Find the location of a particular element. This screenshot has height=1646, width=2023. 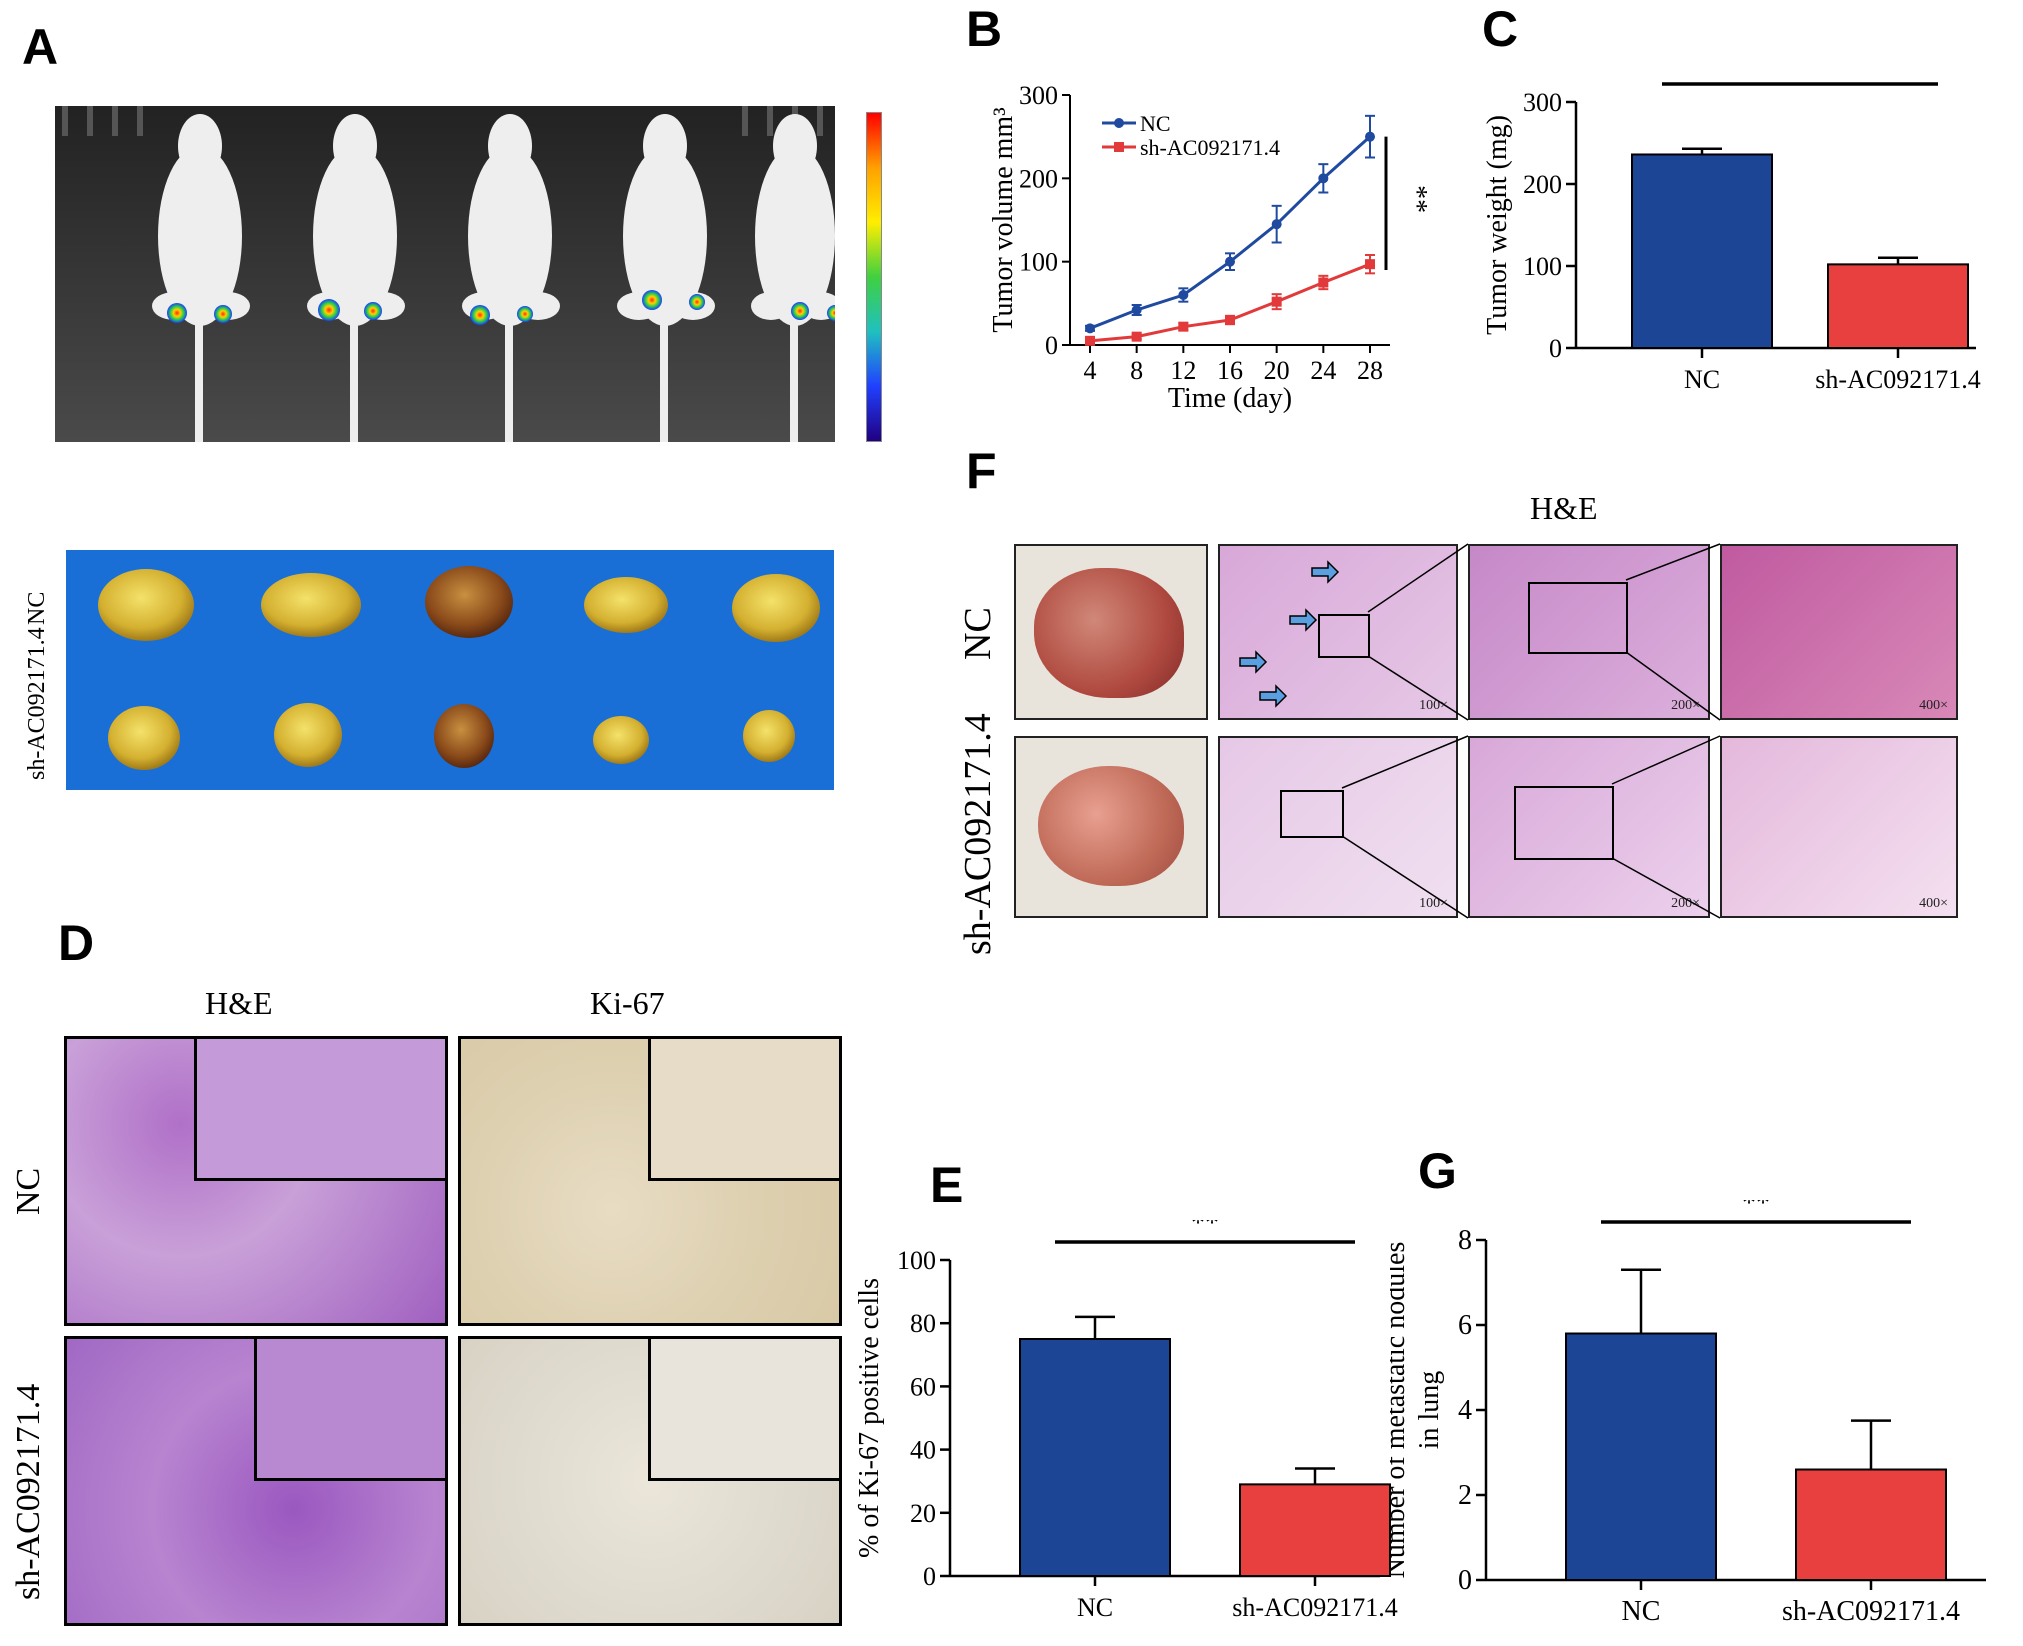

lung-he-200x-nc: 200× is located at coordinates (1589, 632).